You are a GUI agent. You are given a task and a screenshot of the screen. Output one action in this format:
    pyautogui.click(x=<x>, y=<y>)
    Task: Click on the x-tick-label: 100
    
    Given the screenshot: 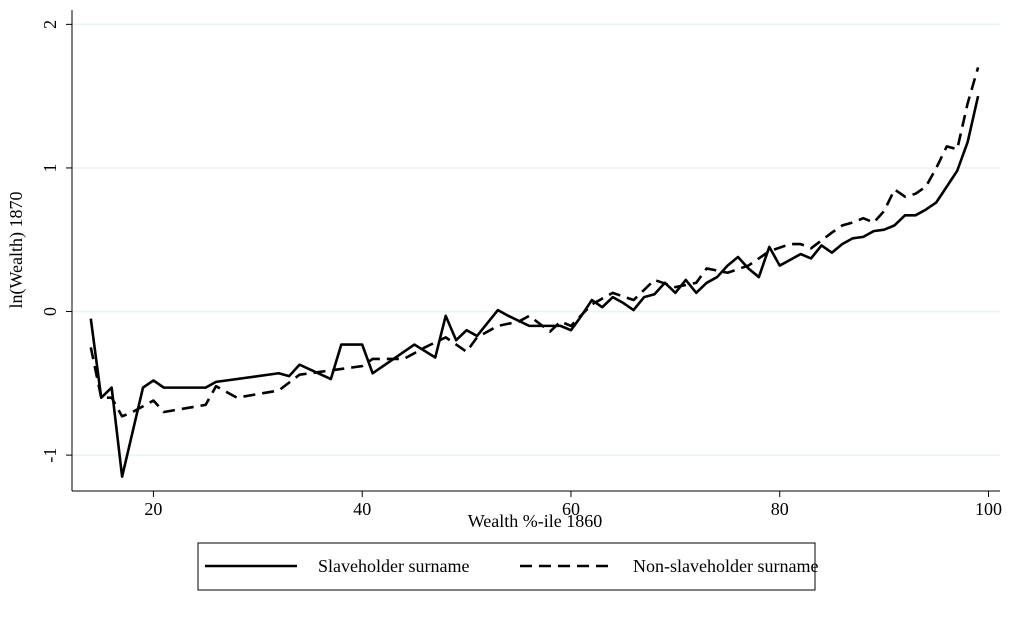 What is the action you would take?
    pyautogui.click(x=988, y=509)
    